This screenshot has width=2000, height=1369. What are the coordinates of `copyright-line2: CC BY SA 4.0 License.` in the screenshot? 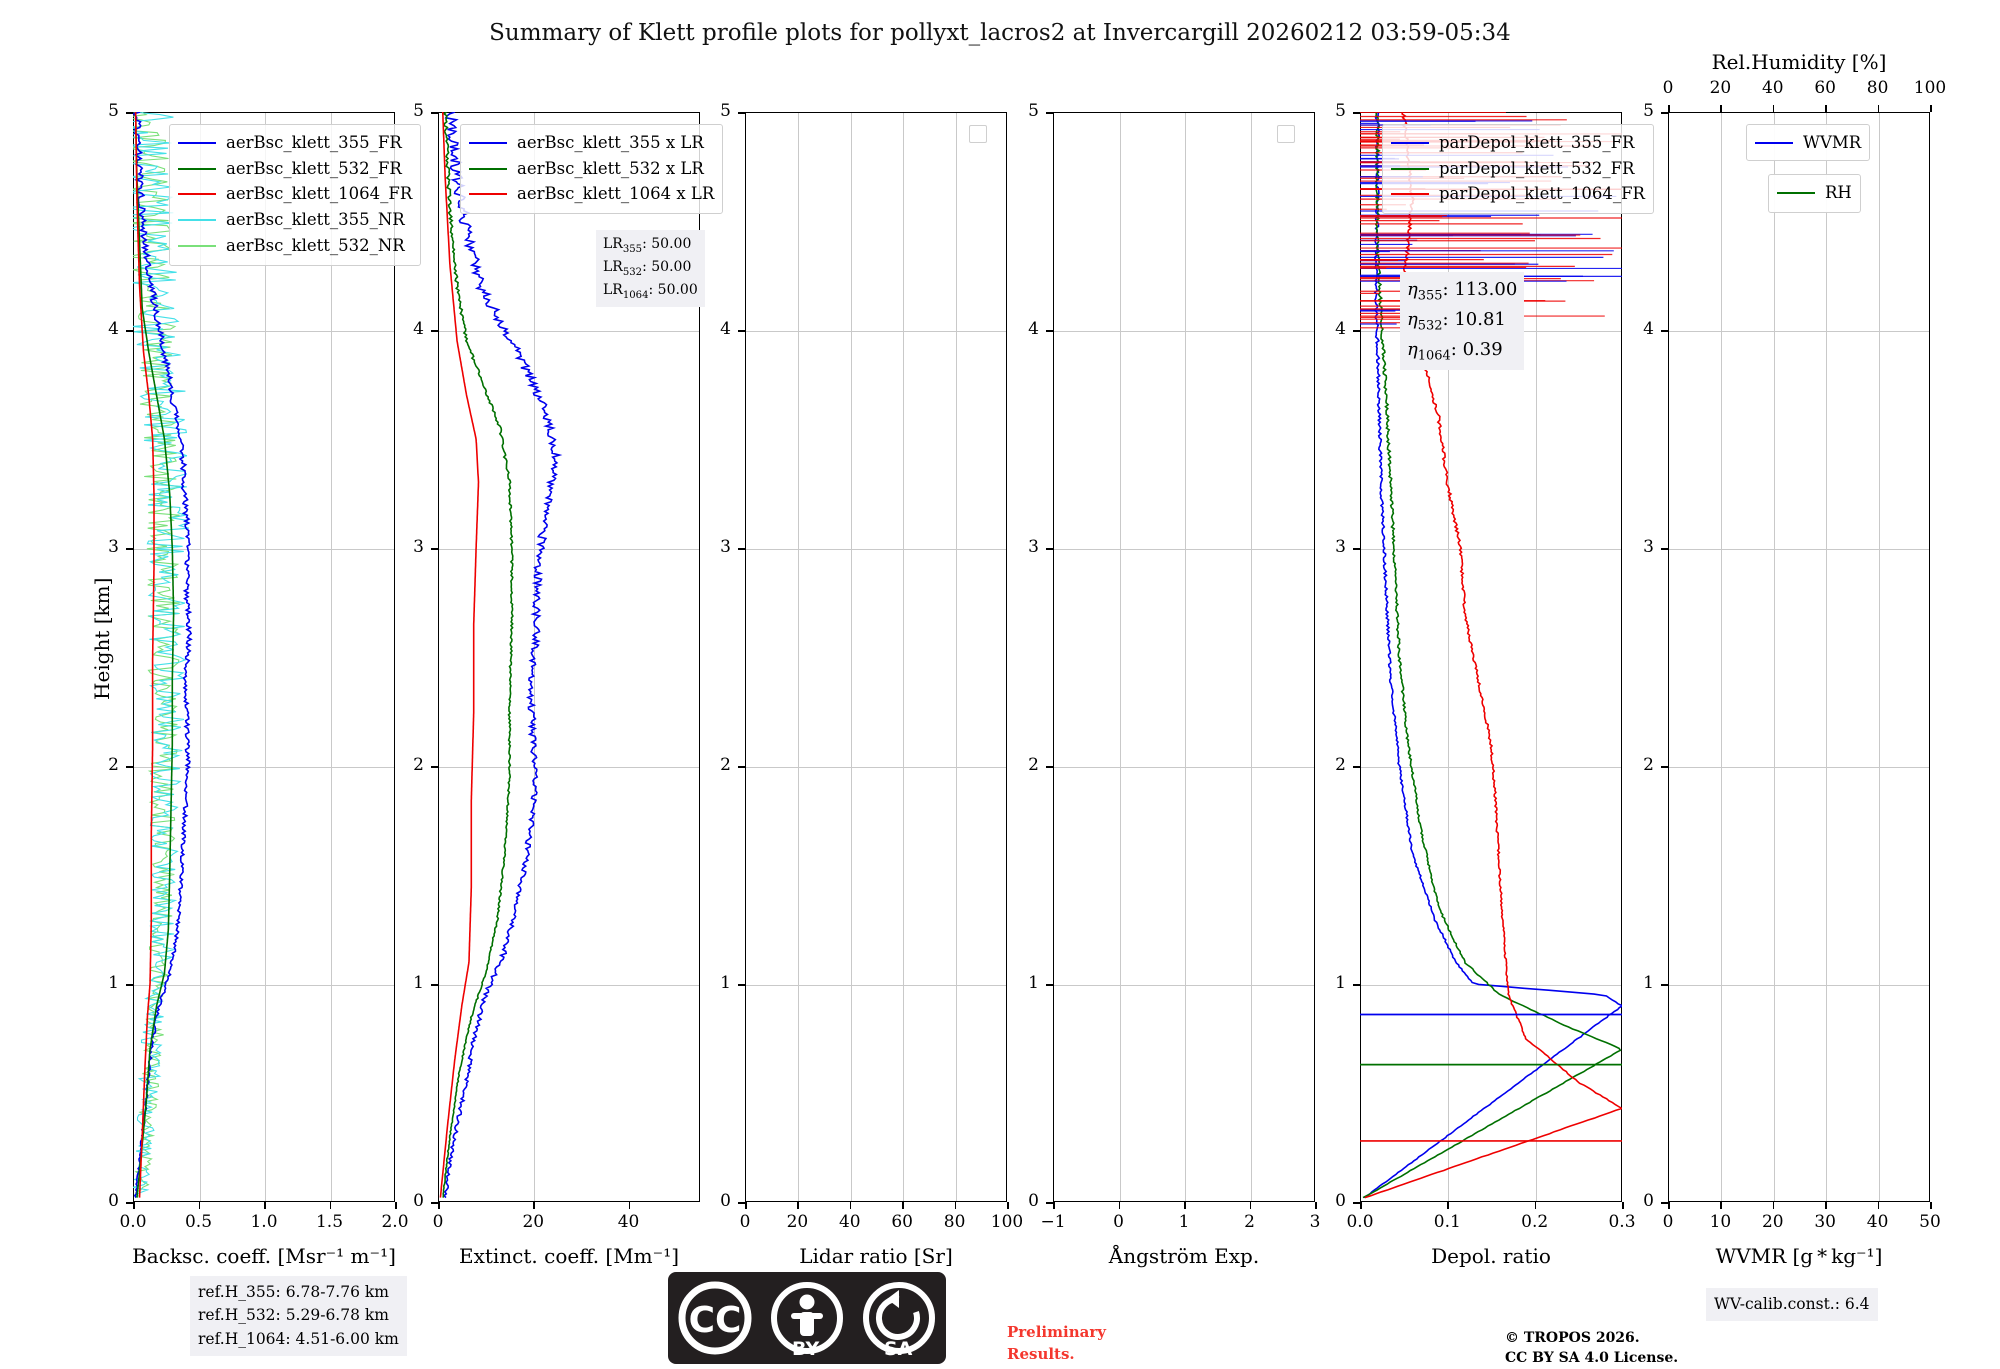 It's located at (1592, 1358).